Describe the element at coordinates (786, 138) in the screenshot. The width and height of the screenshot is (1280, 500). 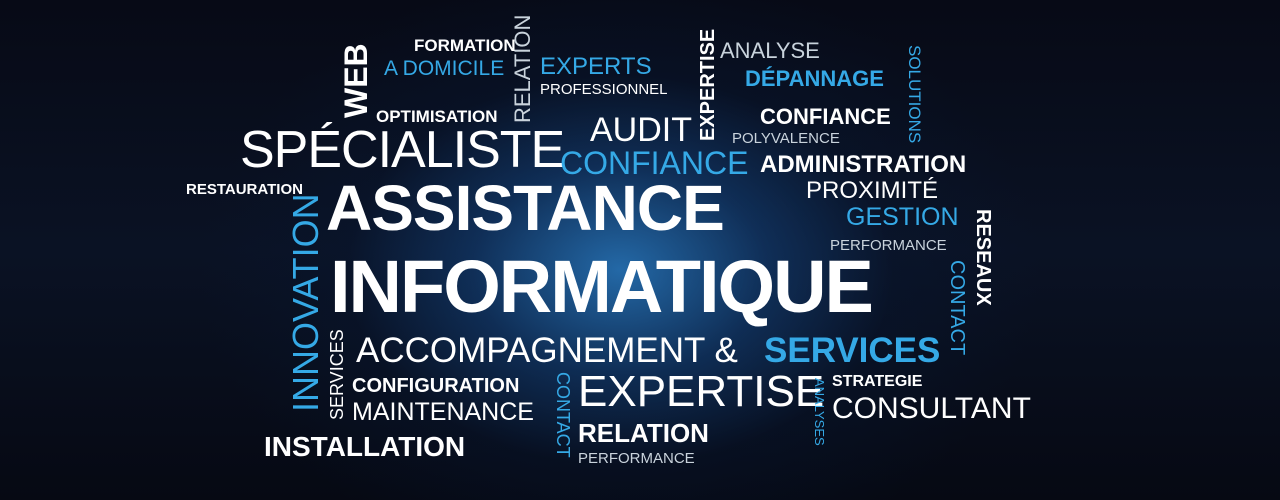
I see `word-polyvalence: POLYVALENCE` at that location.